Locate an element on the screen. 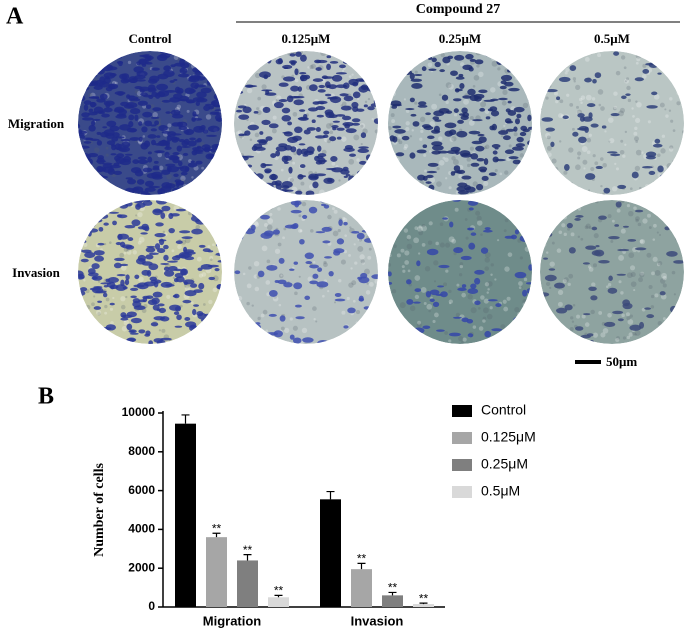  significance-label: ** is located at coordinates (217, 528).